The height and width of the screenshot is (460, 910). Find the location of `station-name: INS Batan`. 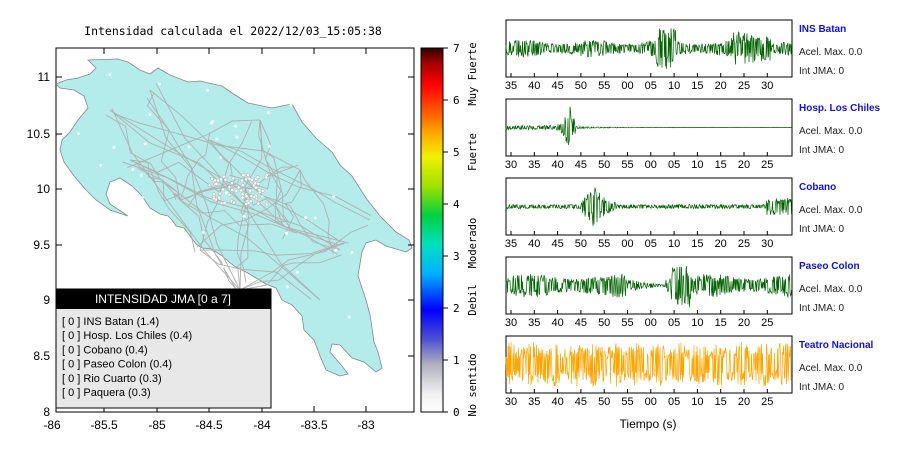

station-name: INS Batan is located at coordinates (822, 29).